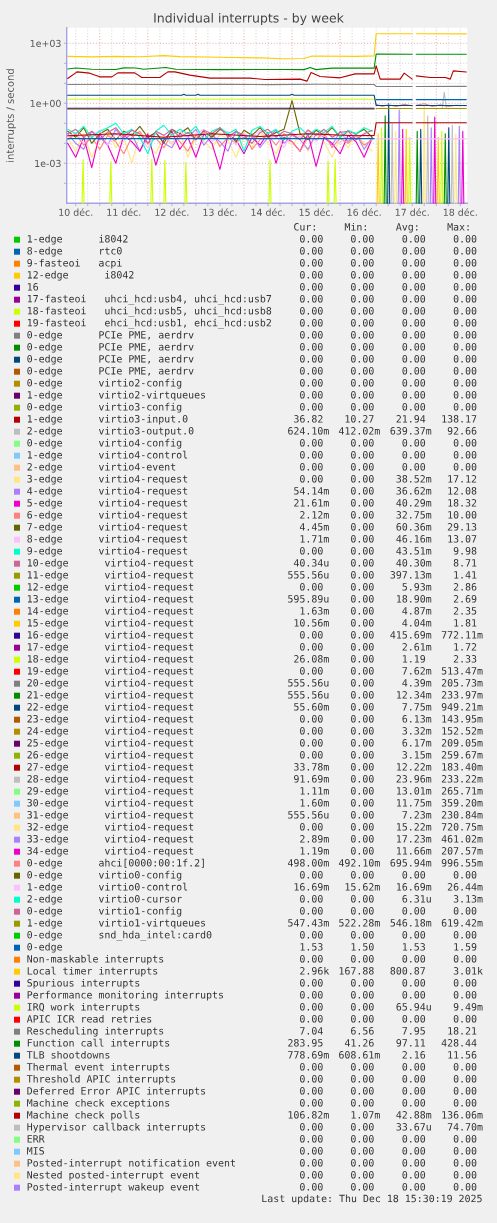  I want to click on legend-label: 23-edge virtio4-request, so click(110, 719).